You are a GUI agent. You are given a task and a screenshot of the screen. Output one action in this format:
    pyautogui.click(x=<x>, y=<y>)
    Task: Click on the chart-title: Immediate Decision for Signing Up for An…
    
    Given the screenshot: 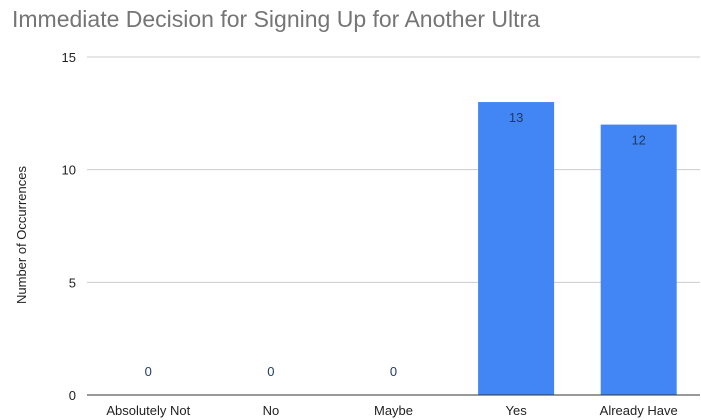 What is the action you would take?
    pyautogui.click(x=276, y=19)
    